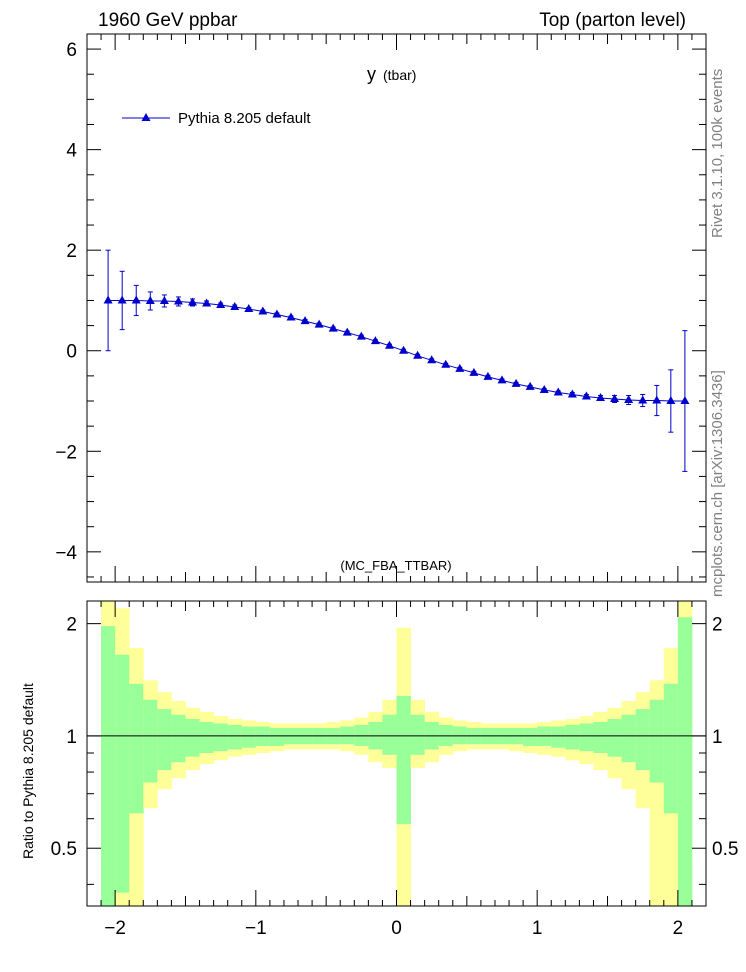 This screenshot has height=972, width=746. What do you see at coordinates (66, 553) in the screenshot?
I see `main-y-tick-label: −4` at bounding box center [66, 553].